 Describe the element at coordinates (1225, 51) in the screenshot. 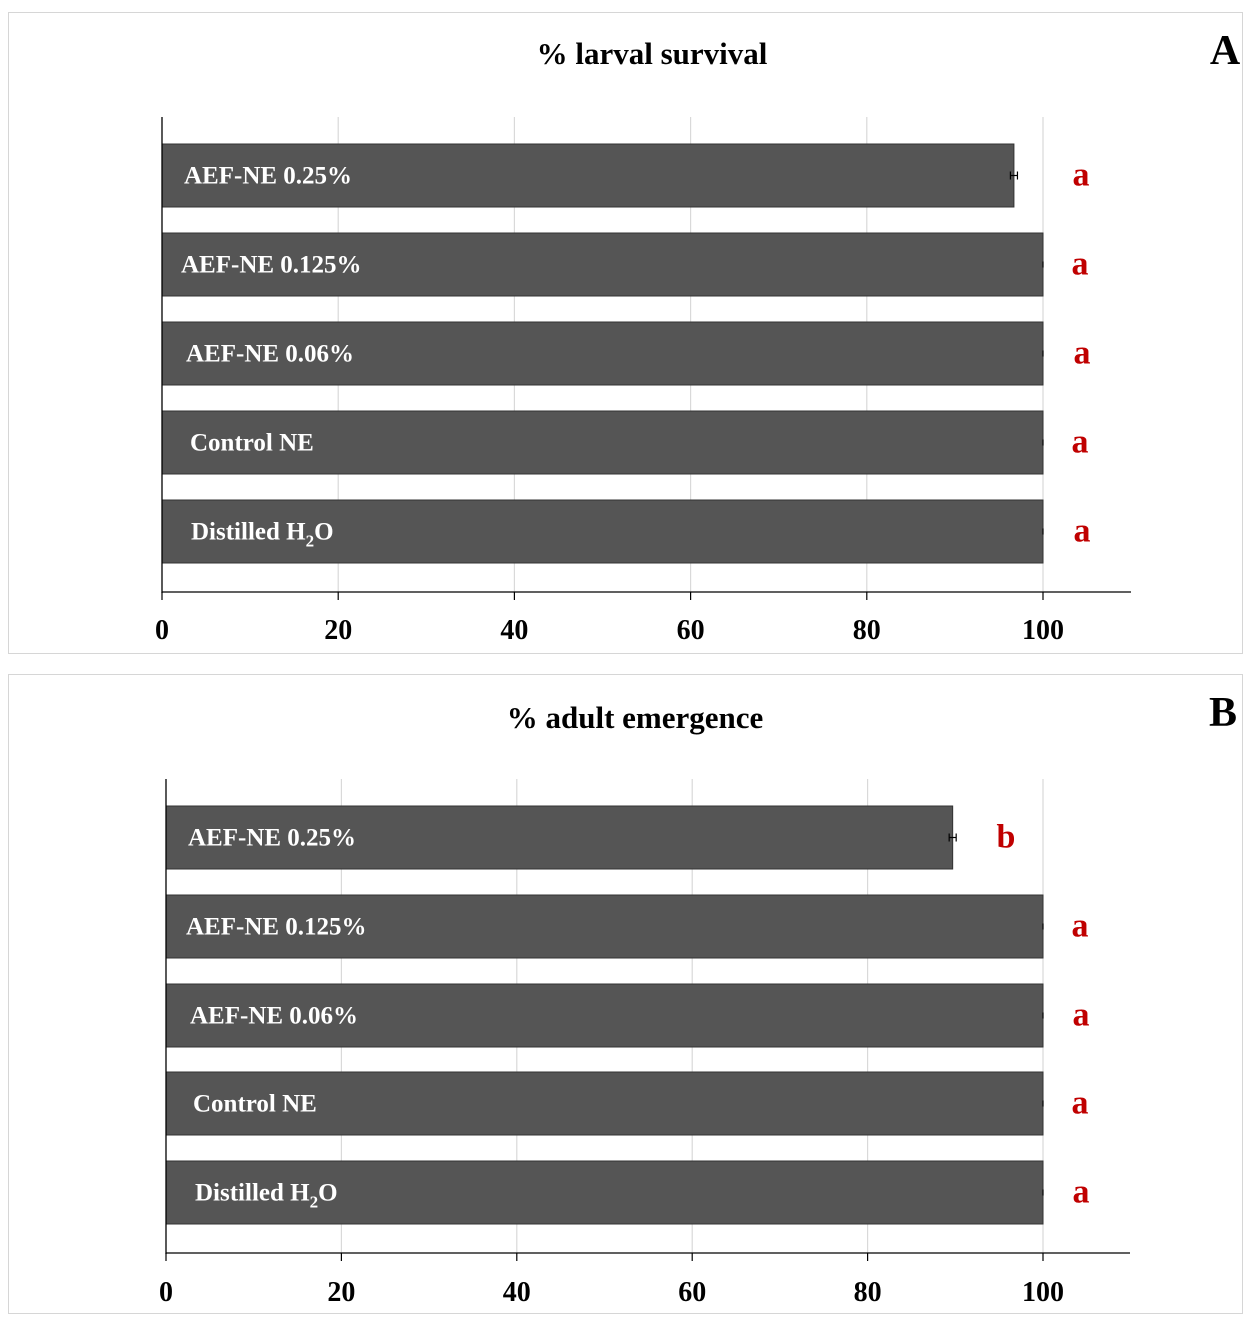

I see `panel-letter: A` at that location.